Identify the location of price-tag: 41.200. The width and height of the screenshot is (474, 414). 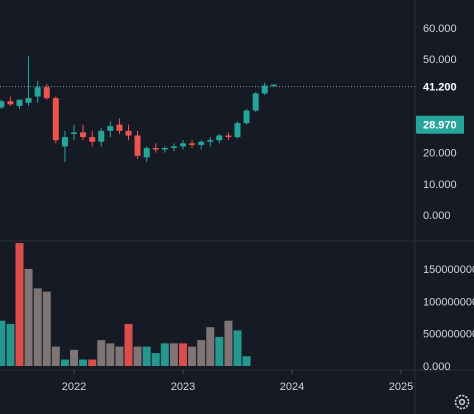
(440, 86).